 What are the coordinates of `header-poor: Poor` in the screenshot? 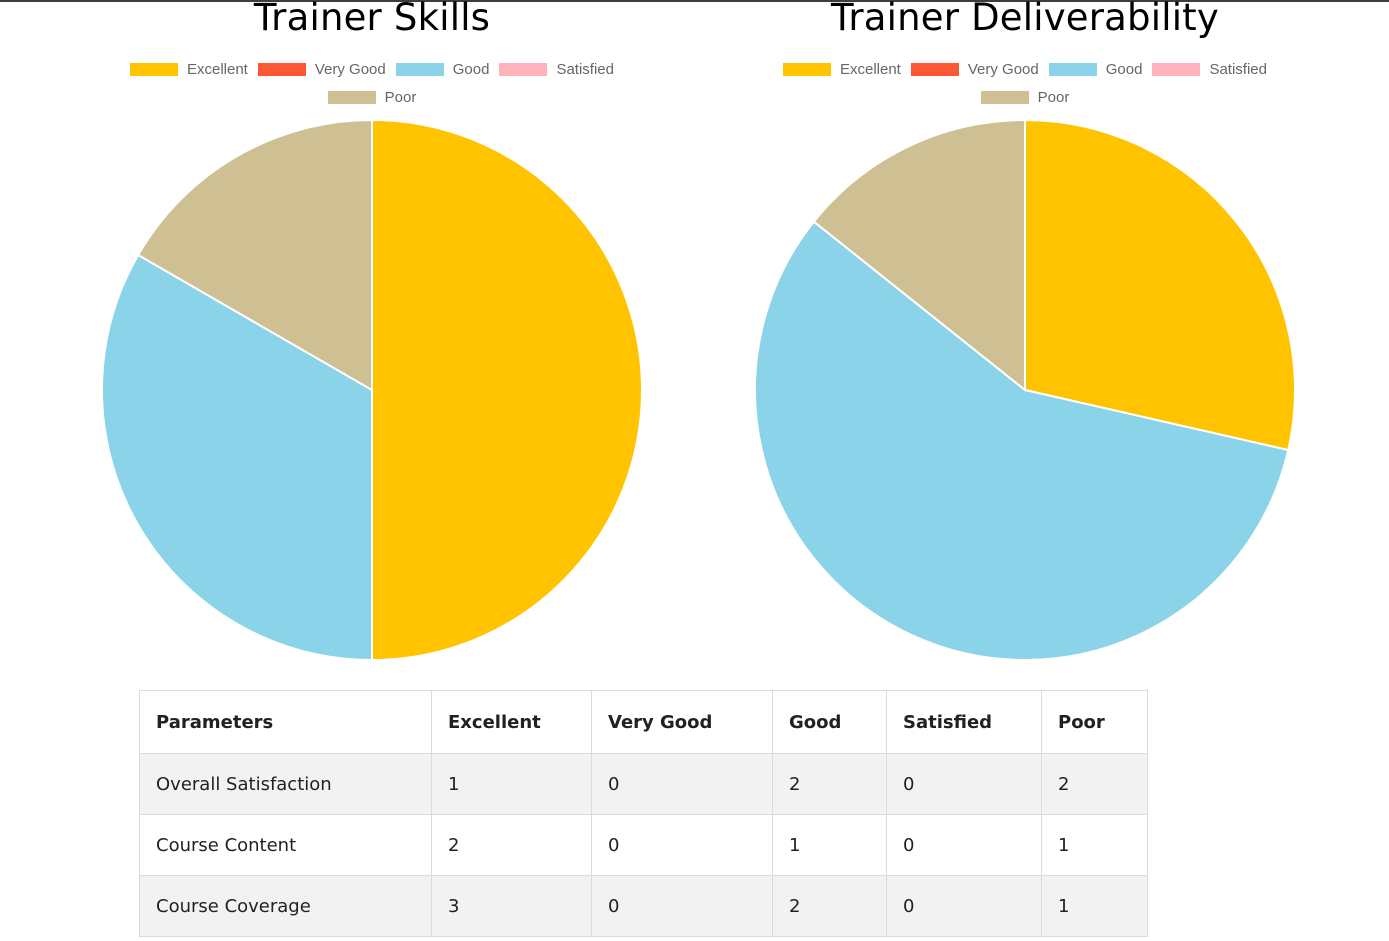 It's located at (1094, 722).